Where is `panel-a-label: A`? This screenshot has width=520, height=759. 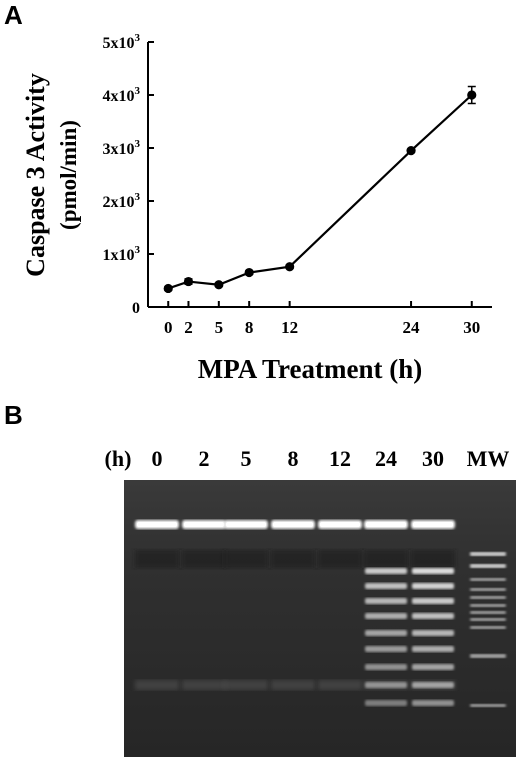
panel-a-label: A is located at coordinates (13, 15).